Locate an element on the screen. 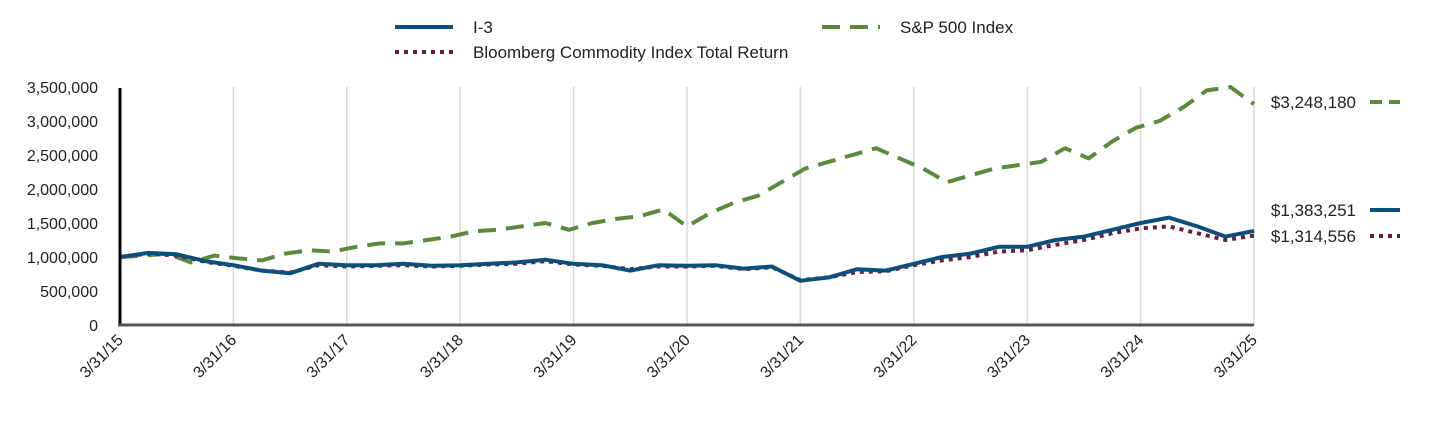 This screenshot has height=432, width=1440. end-label-2: $1,314,556 is located at coordinates (1313, 236).